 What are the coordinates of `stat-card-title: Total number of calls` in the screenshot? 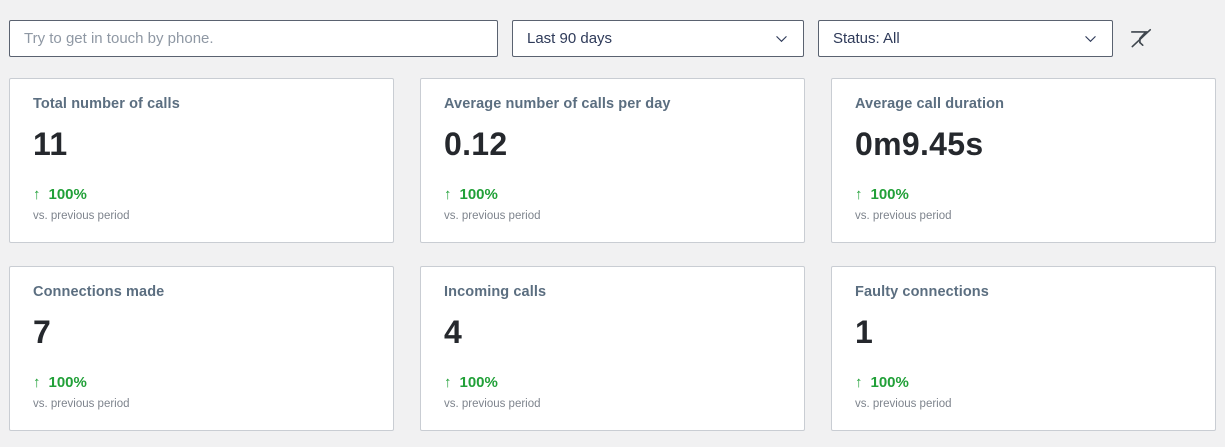 It's located at (106, 104).